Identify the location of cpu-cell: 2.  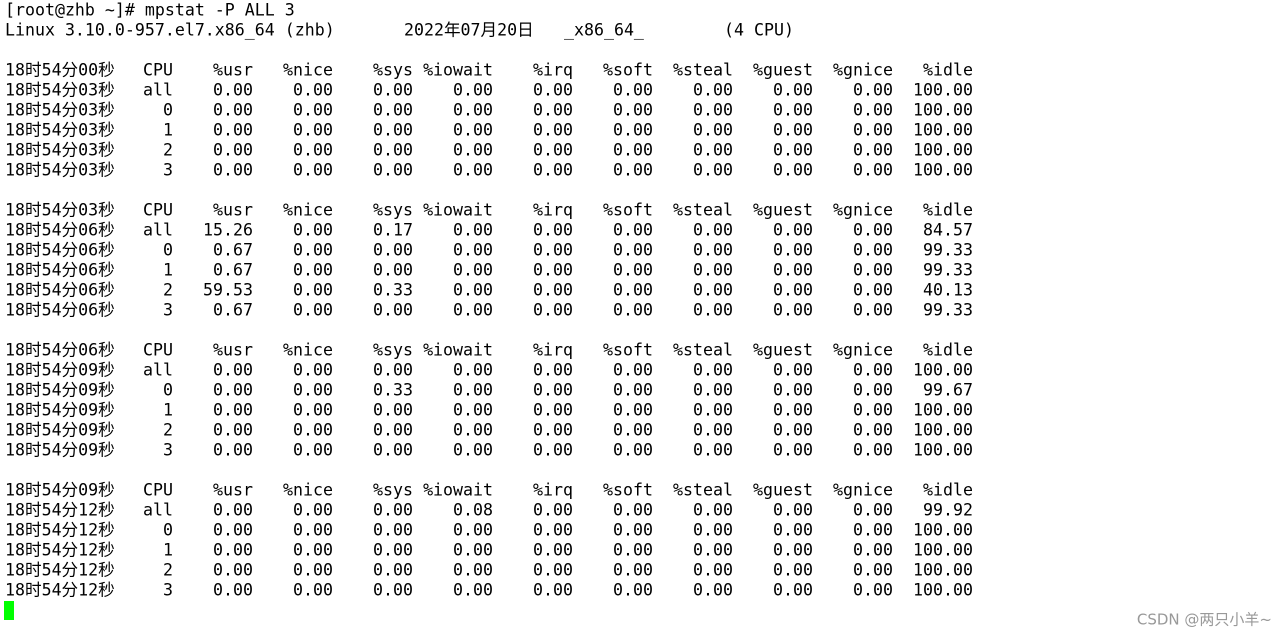
(168, 150).